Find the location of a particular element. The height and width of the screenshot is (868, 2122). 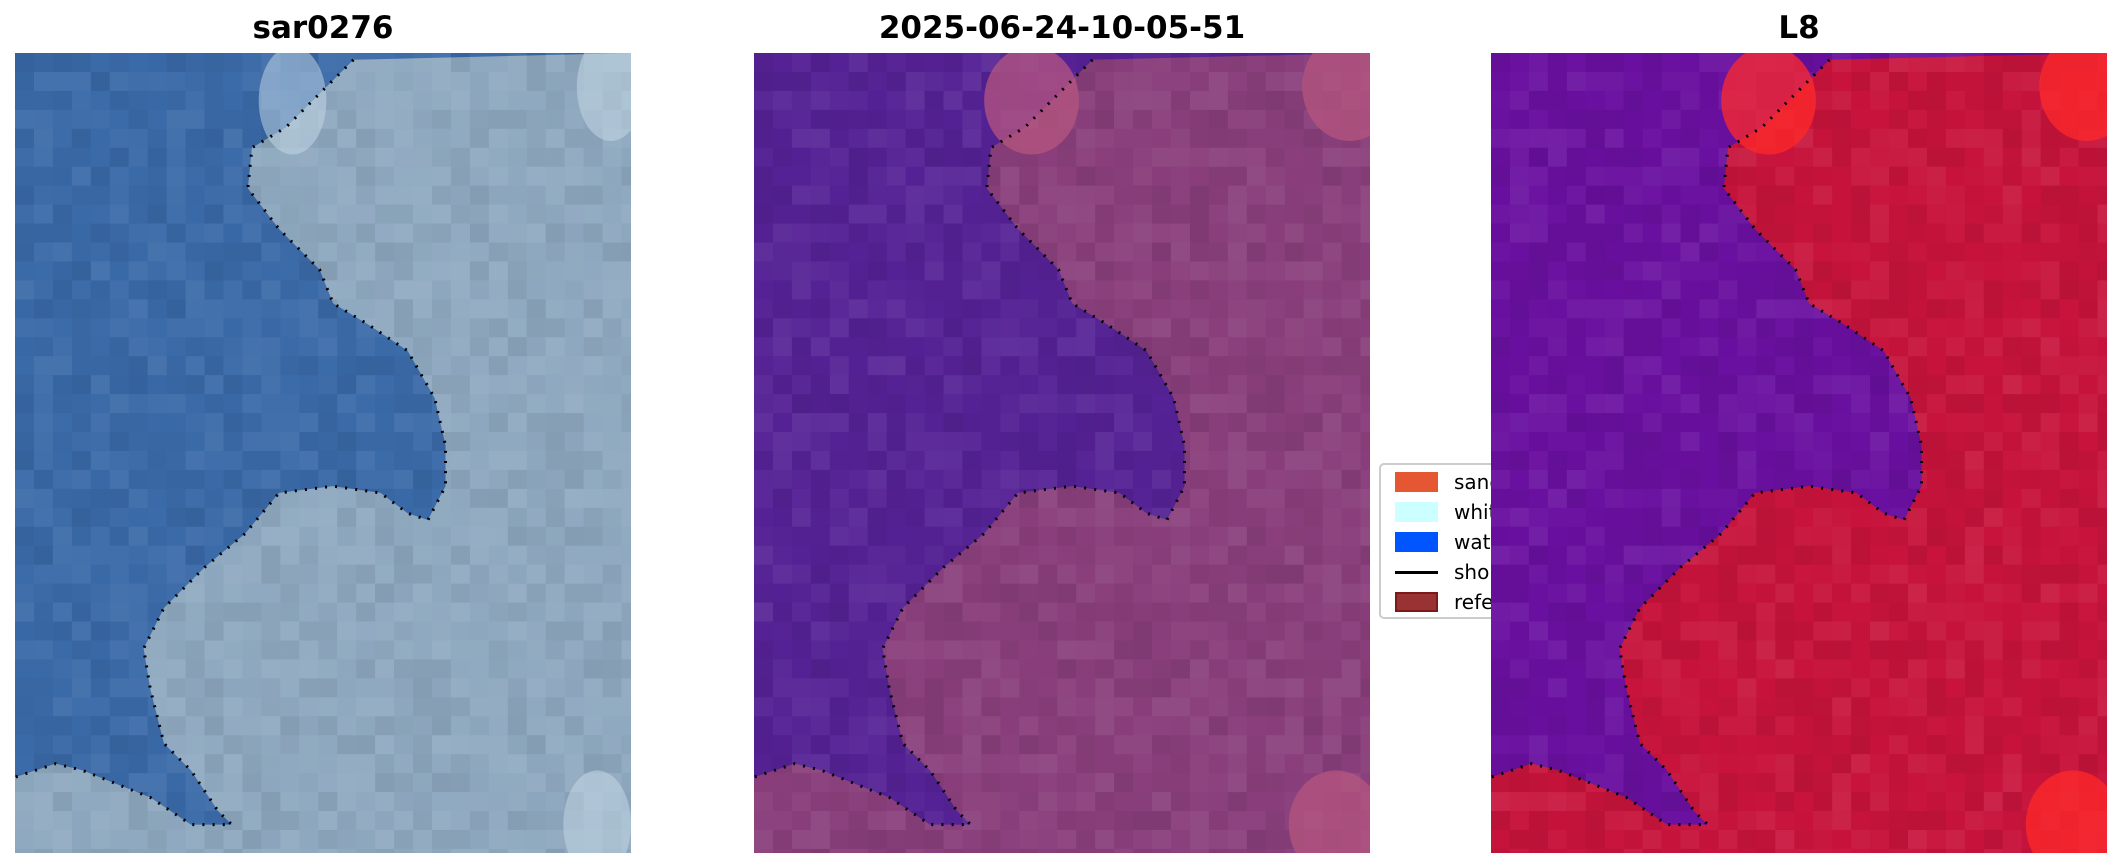

legend-line is located at coordinates (1416, 572).